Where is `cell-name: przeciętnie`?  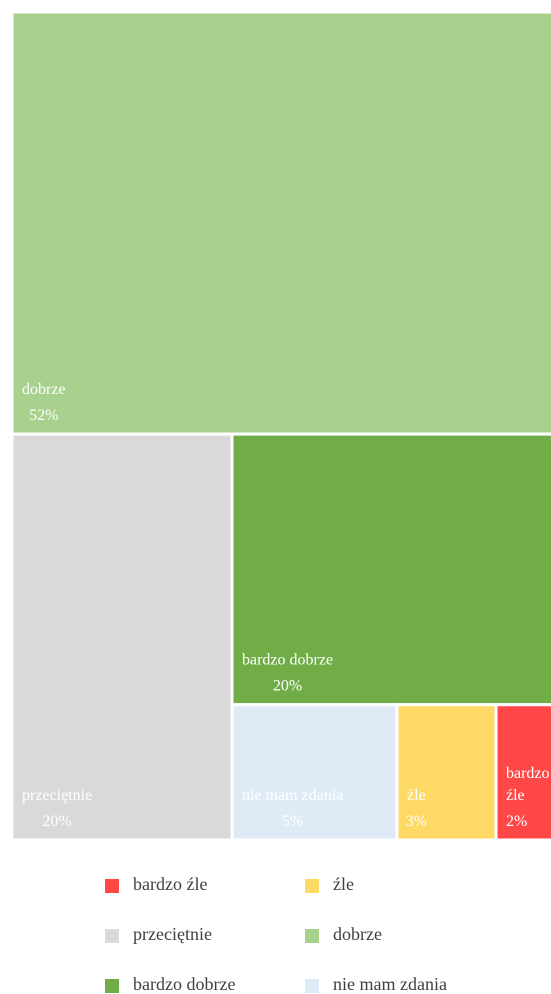 cell-name: przeciętnie is located at coordinates (57, 795).